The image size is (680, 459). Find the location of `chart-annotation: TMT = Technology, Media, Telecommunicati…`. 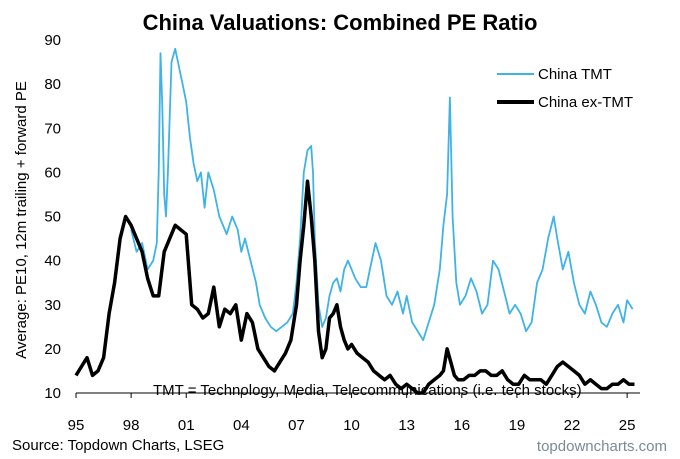

chart-annotation: TMT = Technology, Media, Telecommunicati… is located at coordinates (367, 390).